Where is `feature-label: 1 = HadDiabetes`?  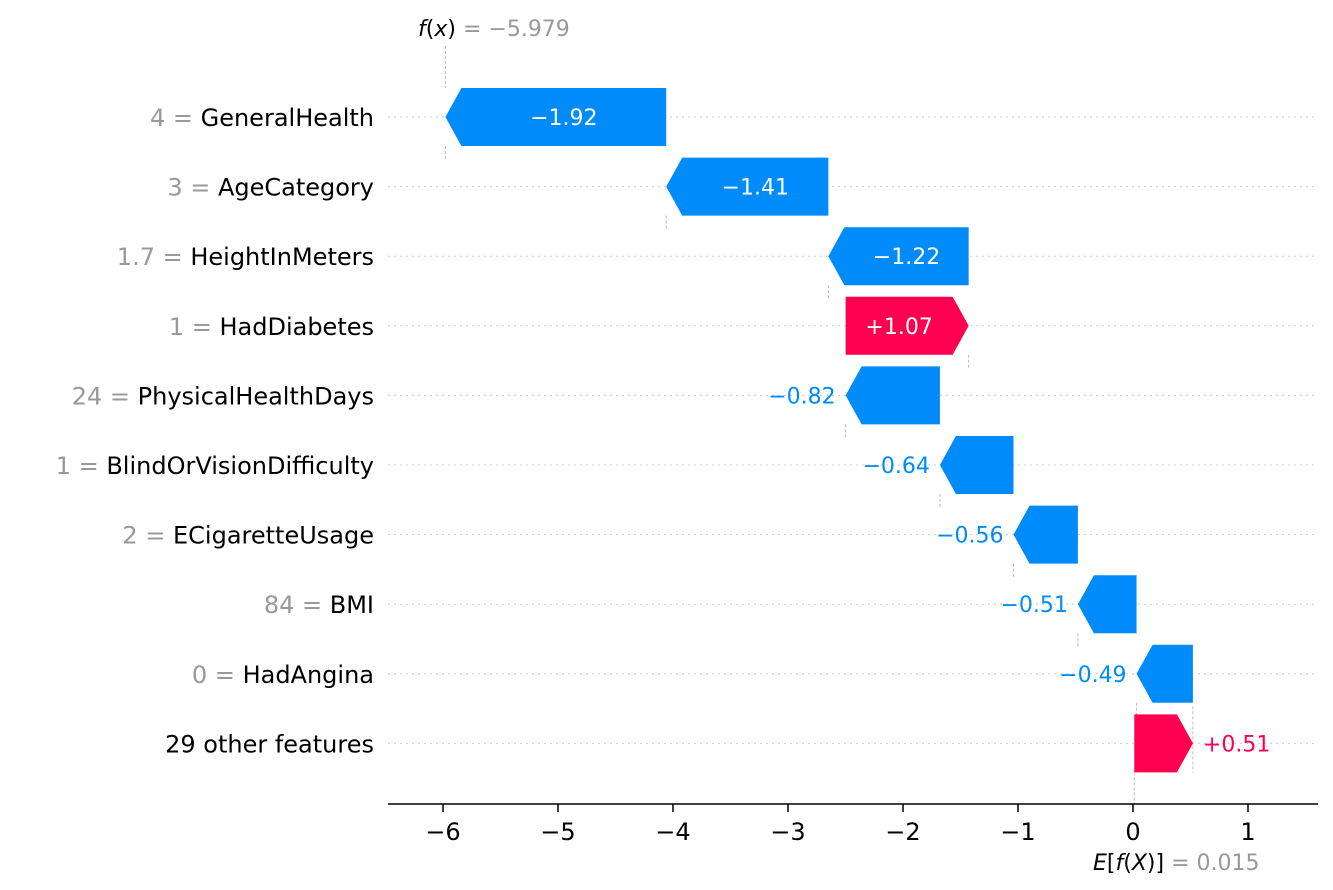
feature-label: 1 = HadDiabetes is located at coordinates (271, 327).